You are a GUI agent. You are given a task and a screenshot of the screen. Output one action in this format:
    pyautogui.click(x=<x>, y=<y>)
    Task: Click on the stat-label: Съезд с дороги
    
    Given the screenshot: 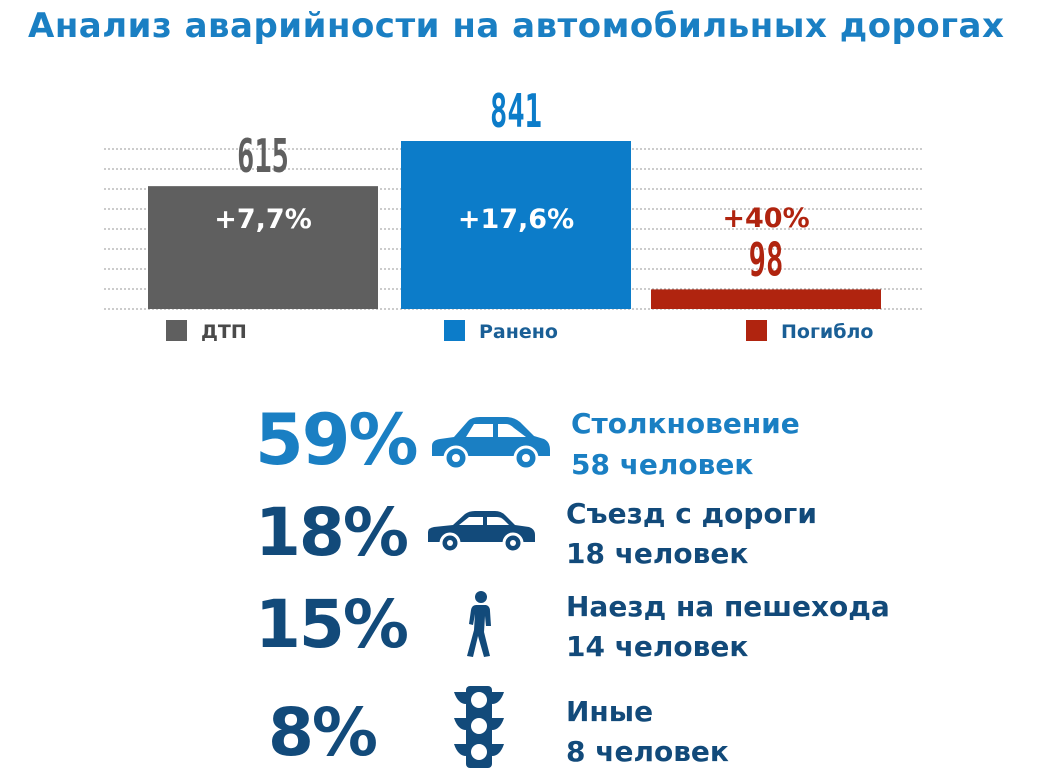 What is the action you would take?
    pyautogui.click(x=691, y=513)
    